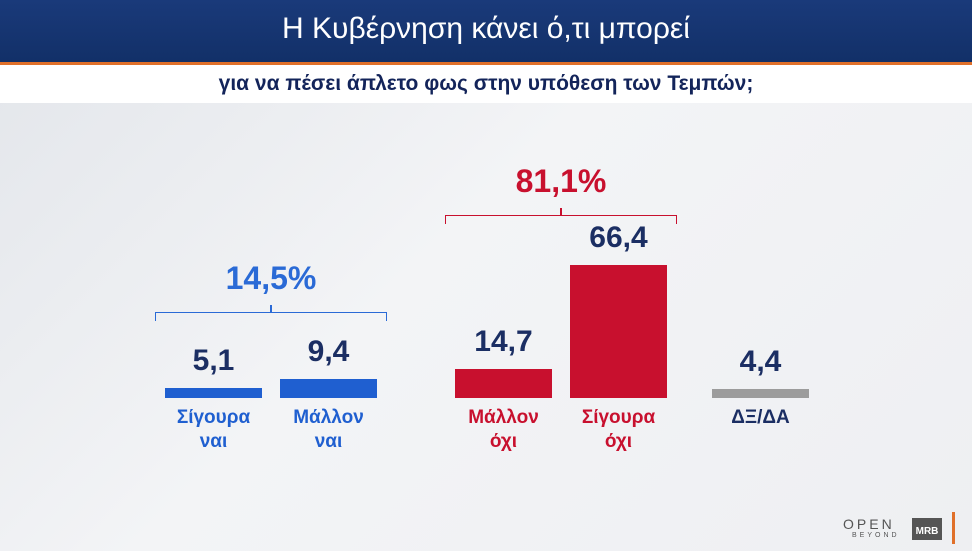  Describe the element at coordinates (561, 181) in the screenshot. I see `group-total: 81,1%` at that location.